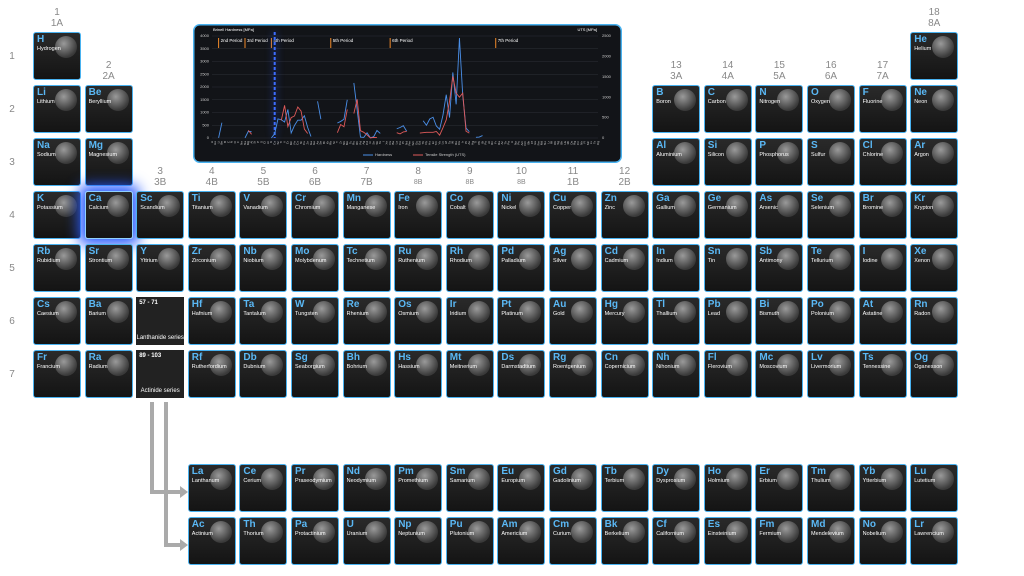  What do you see at coordinates (521, 268) in the screenshot?
I see `element-cell: Pd Palladium` at bounding box center [521, 268].